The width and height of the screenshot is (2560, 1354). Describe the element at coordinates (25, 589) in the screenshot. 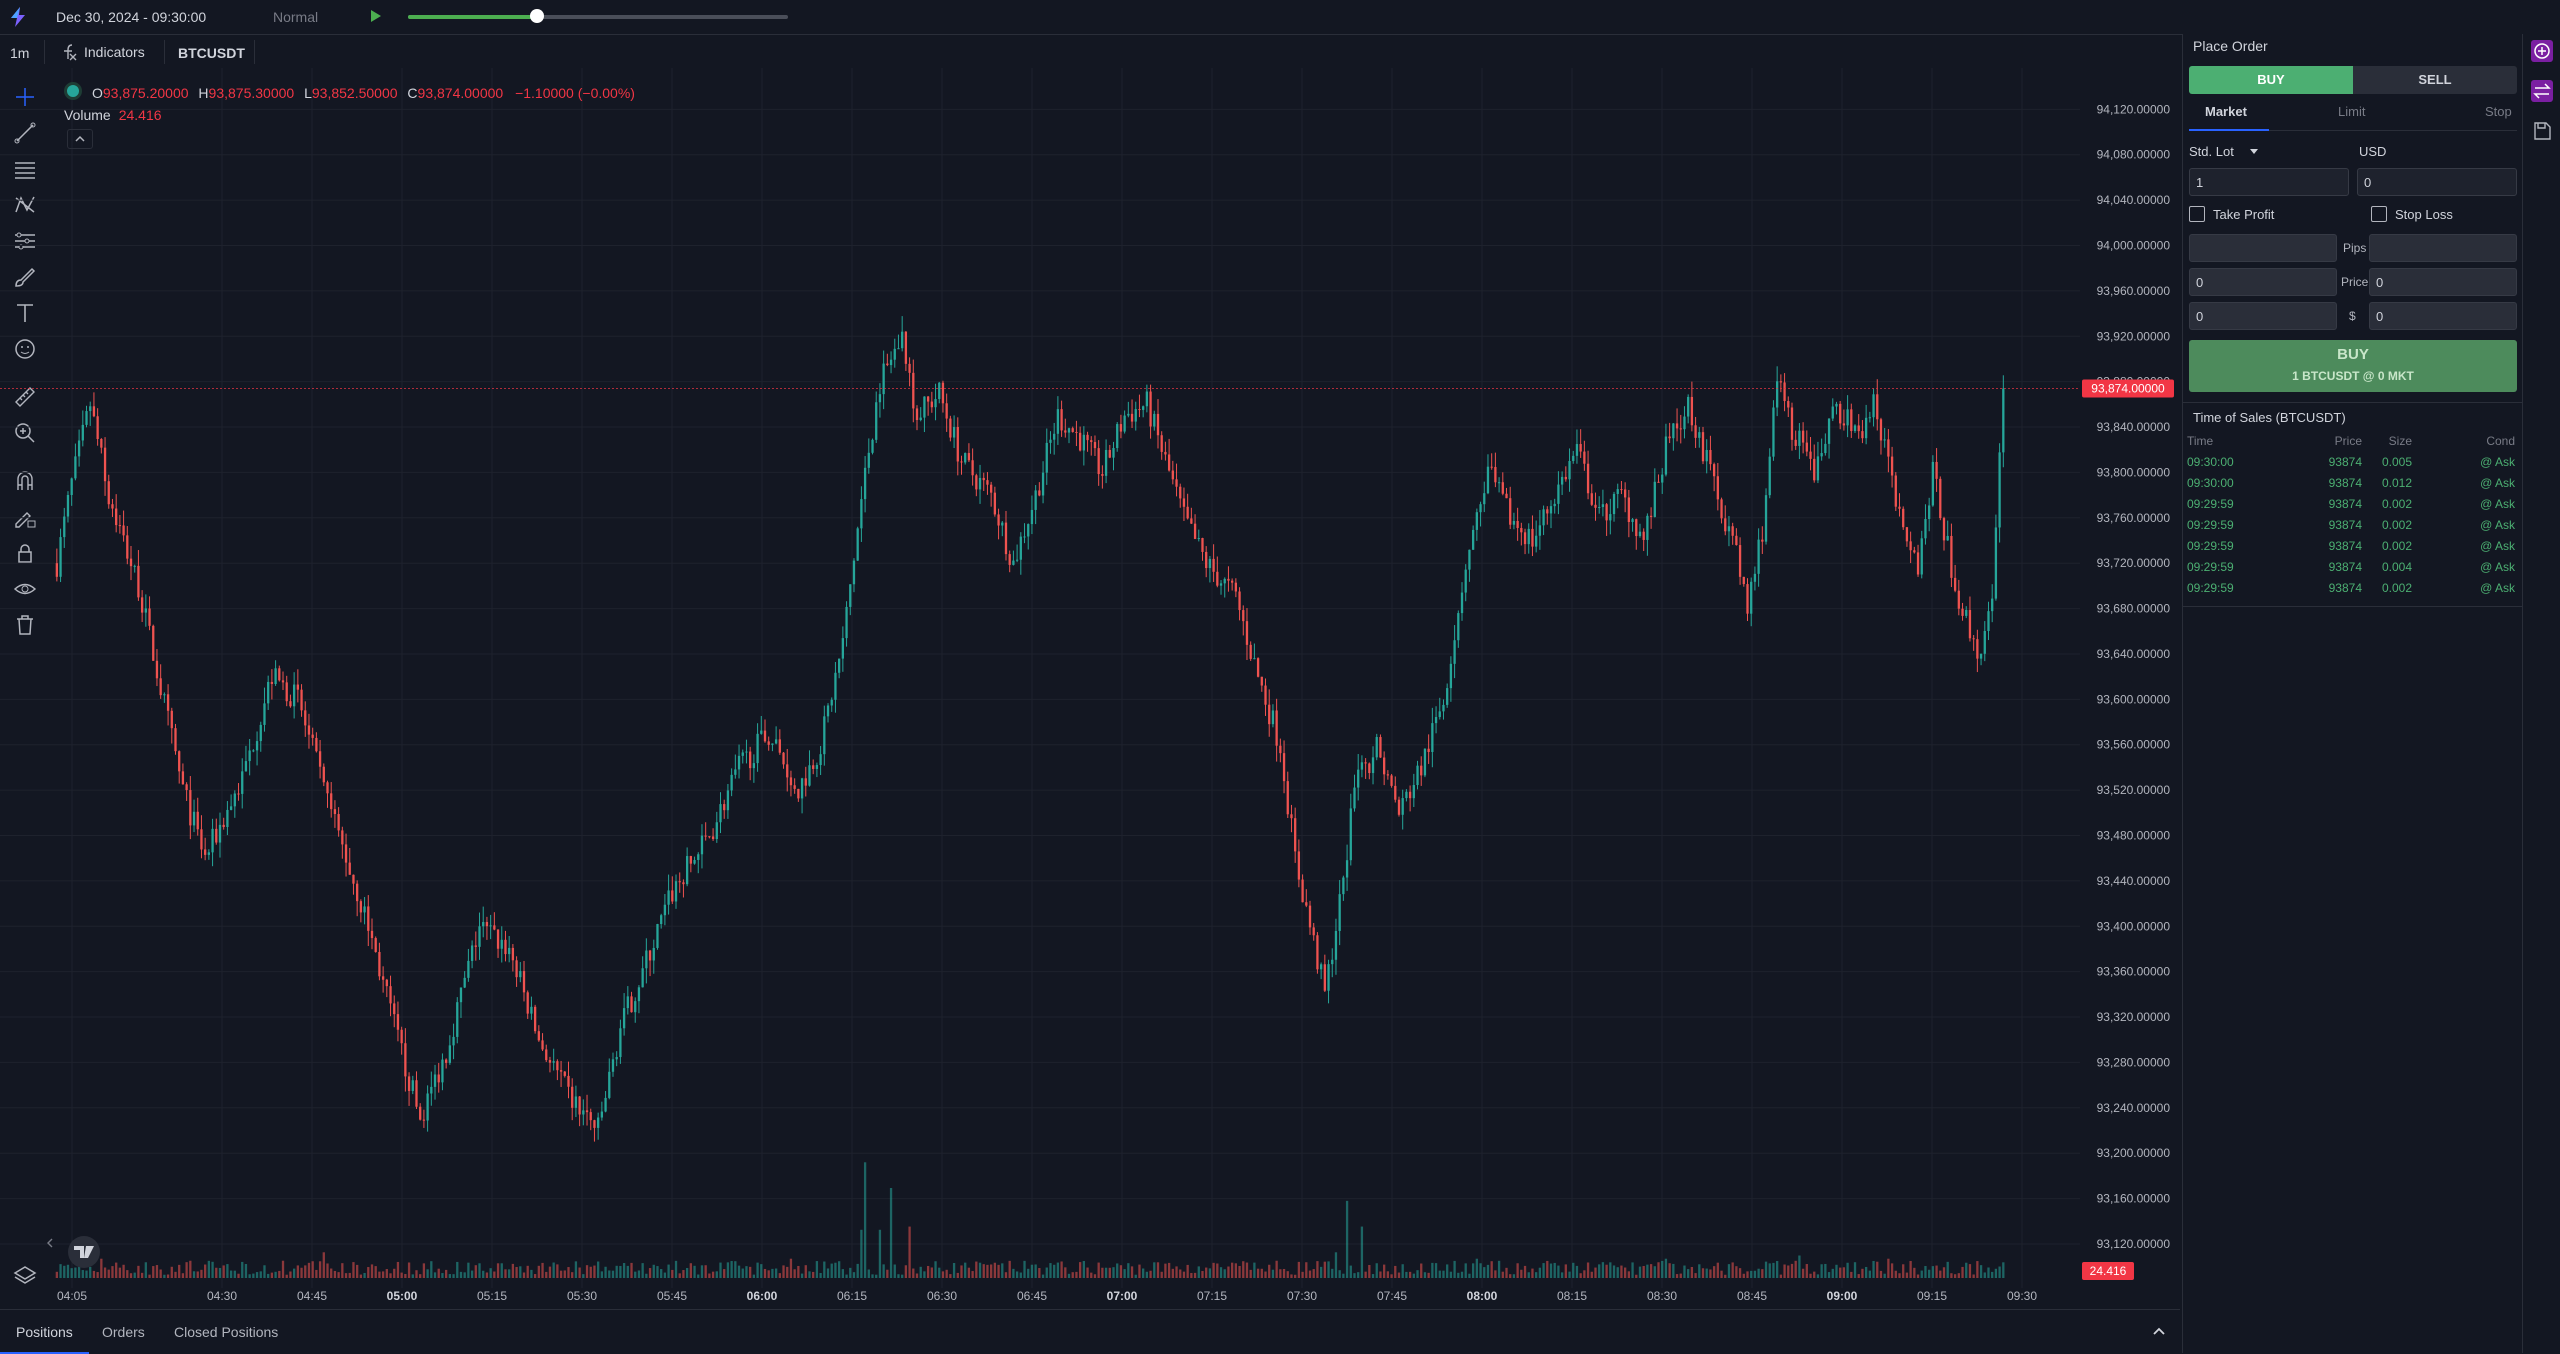

I see `eye-icon` at that location.